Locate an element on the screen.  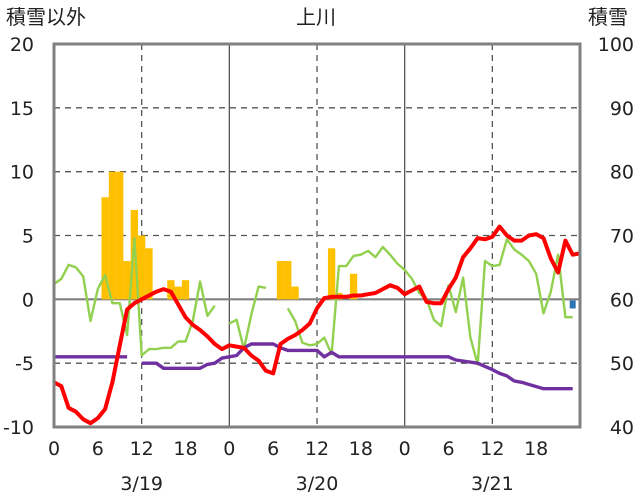
right-axis-label: 積雪 is located at coordinates (608, 17).